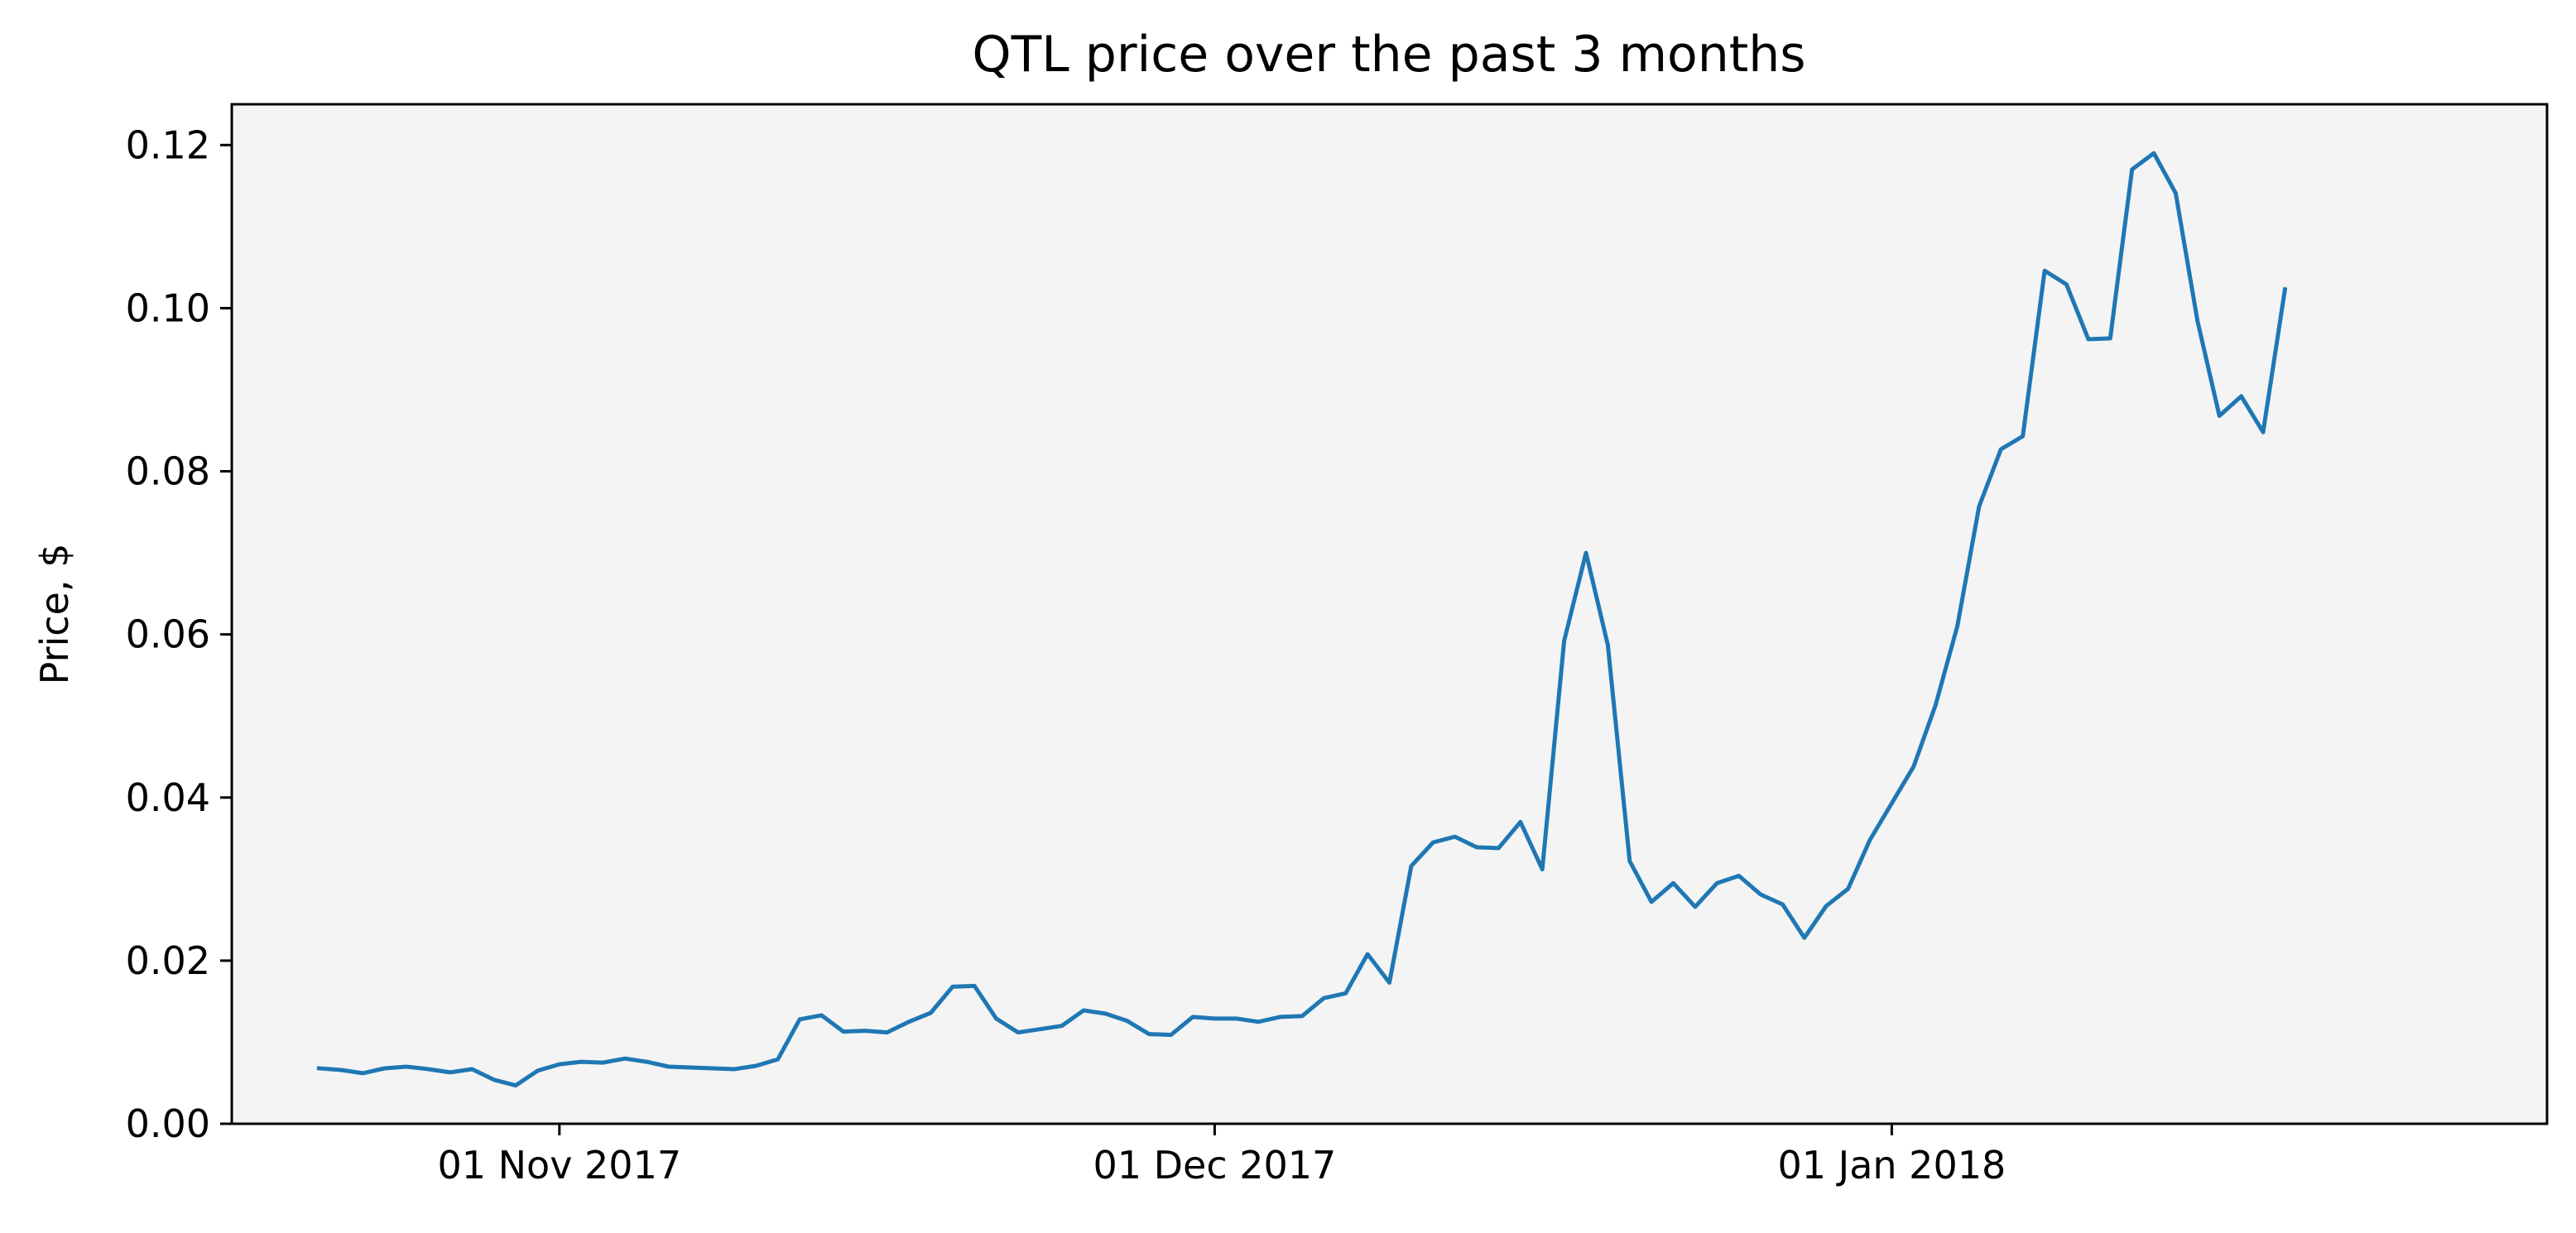 This screenshot has height=1233, width=2576. Describe the element at coordinates (168, 471) in the screenshot. I see `y-tick-label: 0.08` at that location.